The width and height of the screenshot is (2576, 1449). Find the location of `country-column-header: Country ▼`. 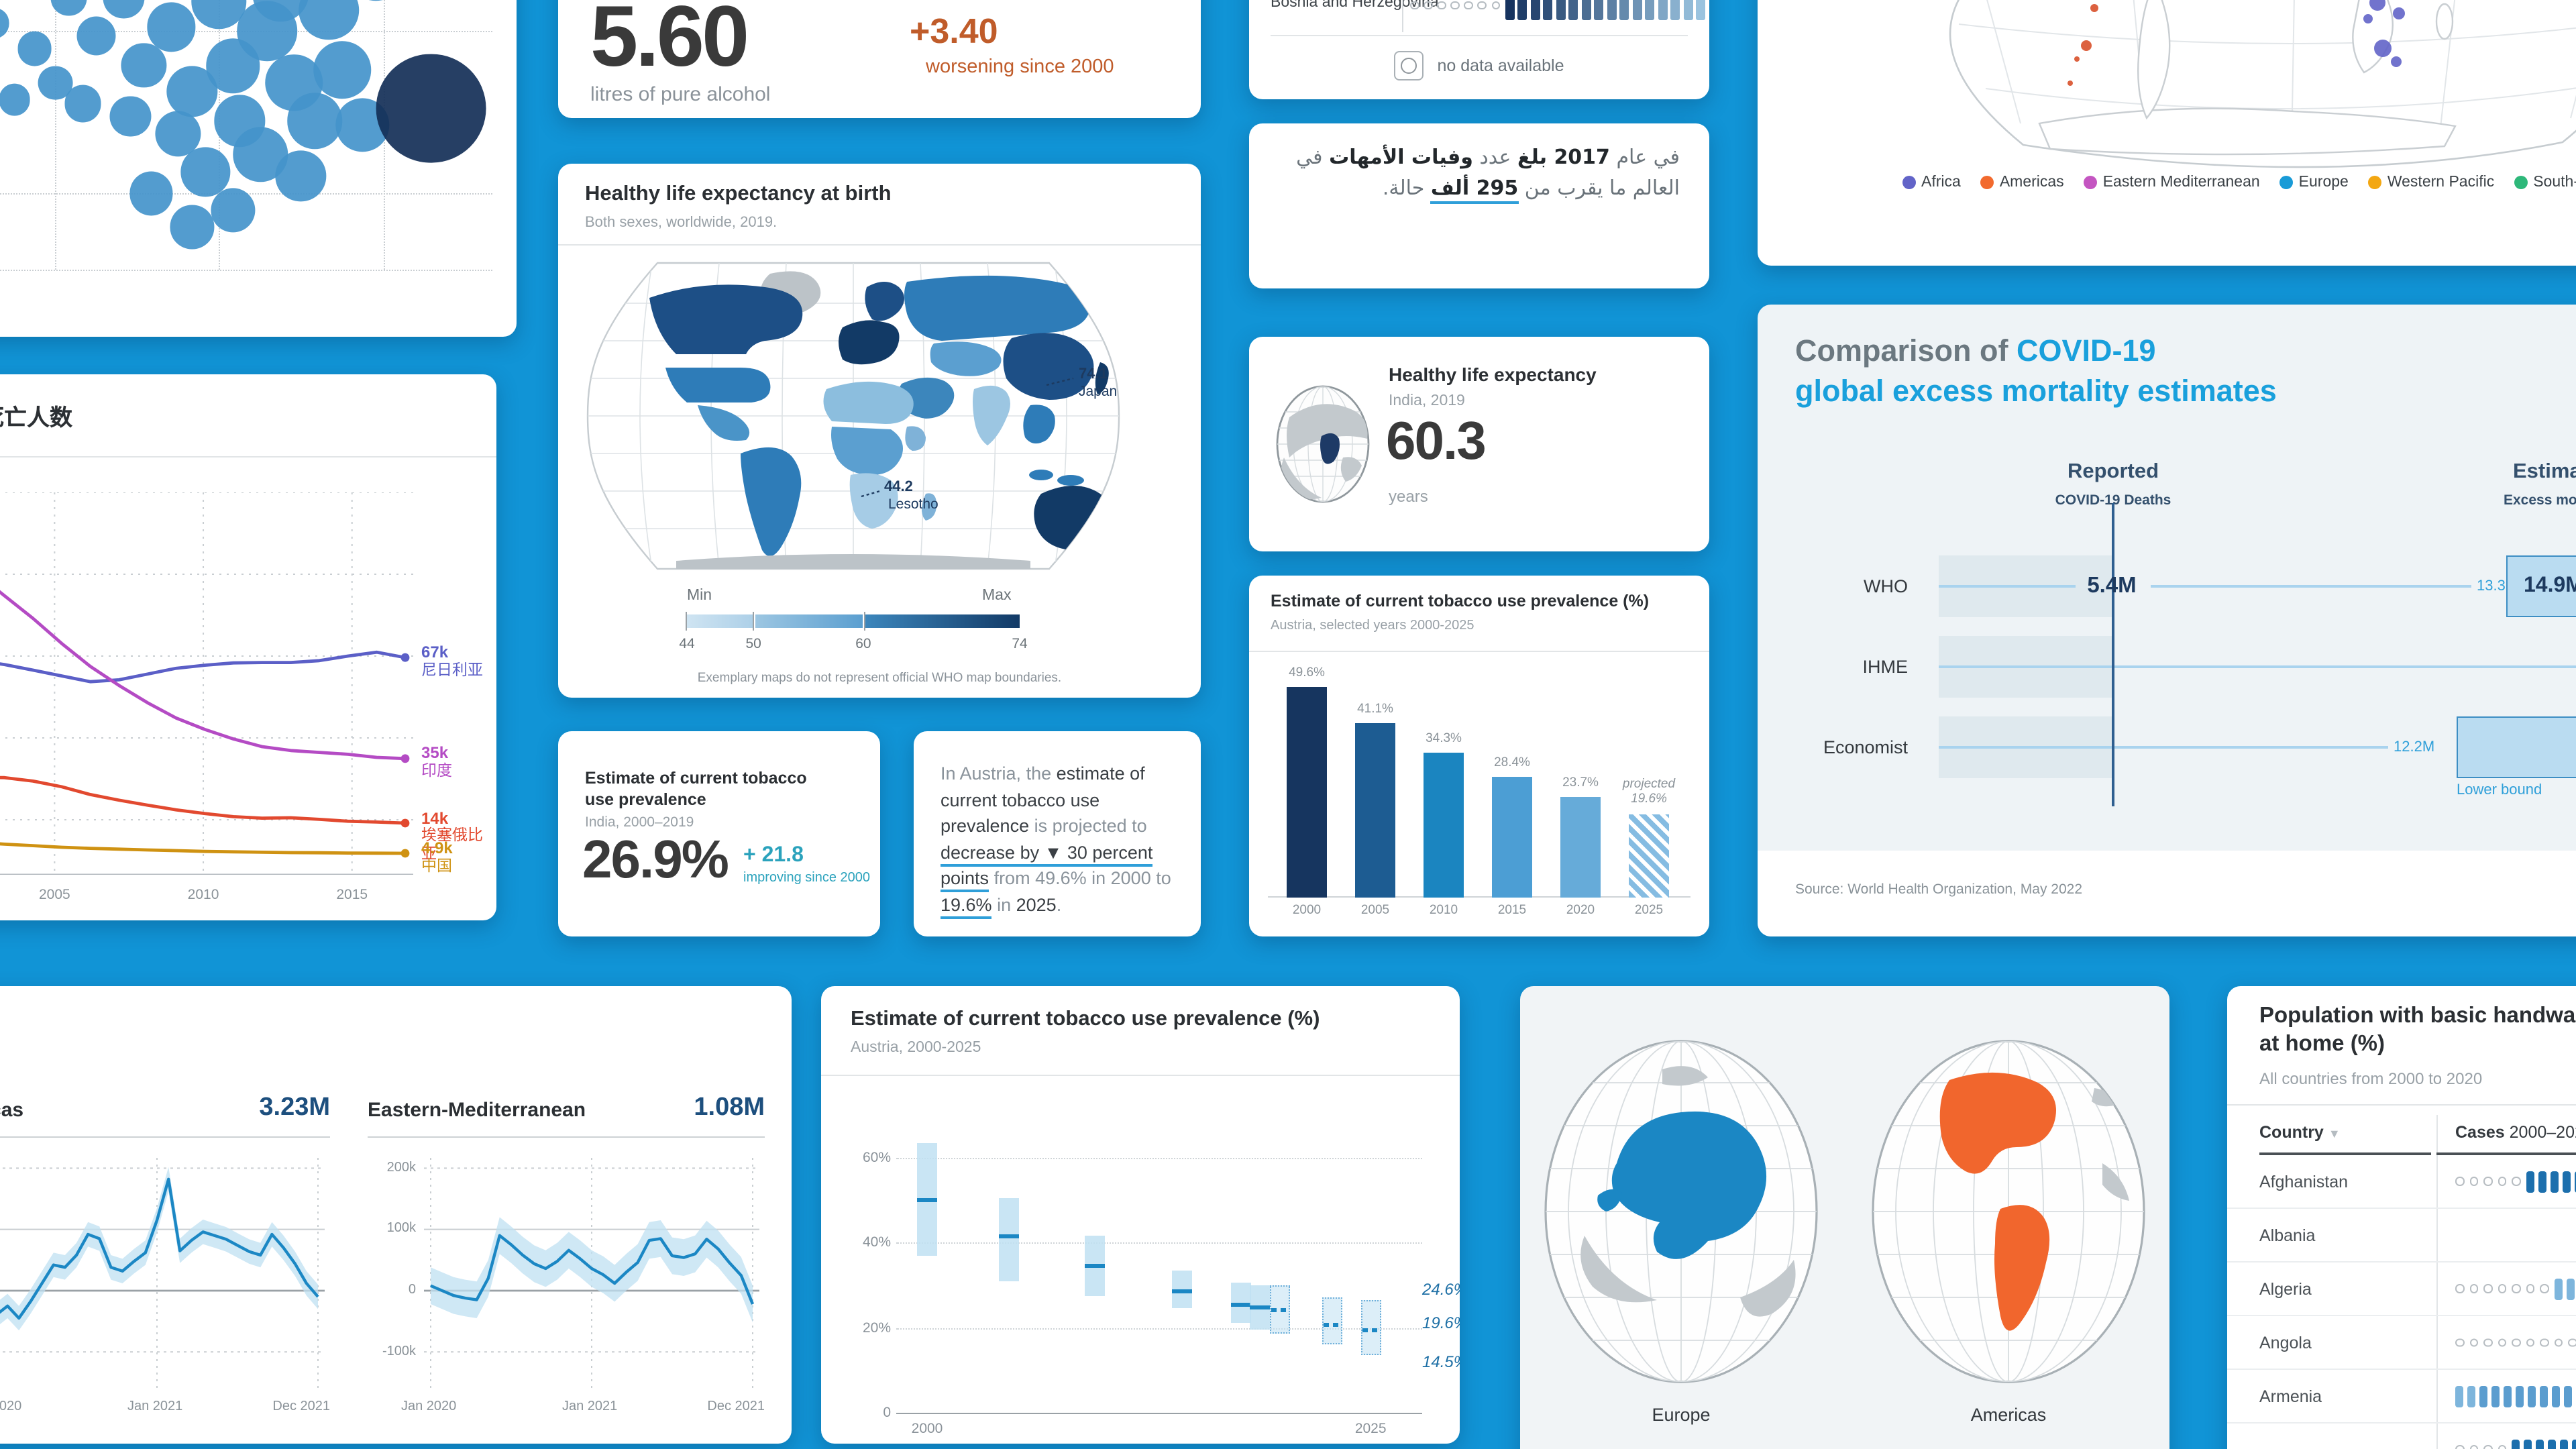

country-column-header: Country ▼ is located at coordinates (2300, 1132).